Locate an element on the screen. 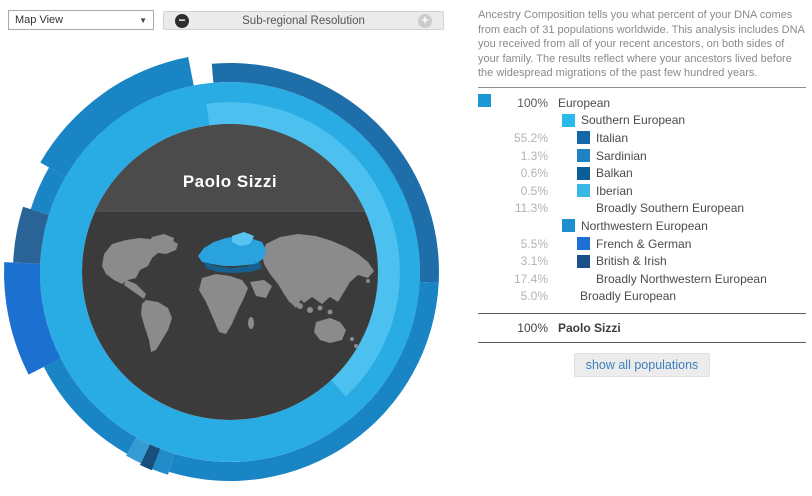 Image resolution: width=812 pixels, height=496 pixels. world-map is located at coordinates (238, 292).